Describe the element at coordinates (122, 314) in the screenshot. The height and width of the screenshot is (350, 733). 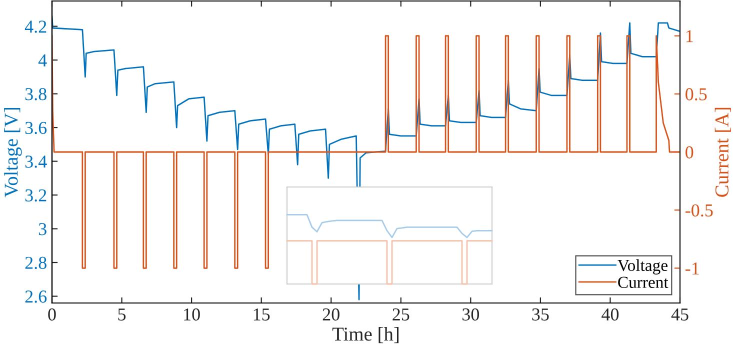
I see `x-tick-label: 5` at that location.